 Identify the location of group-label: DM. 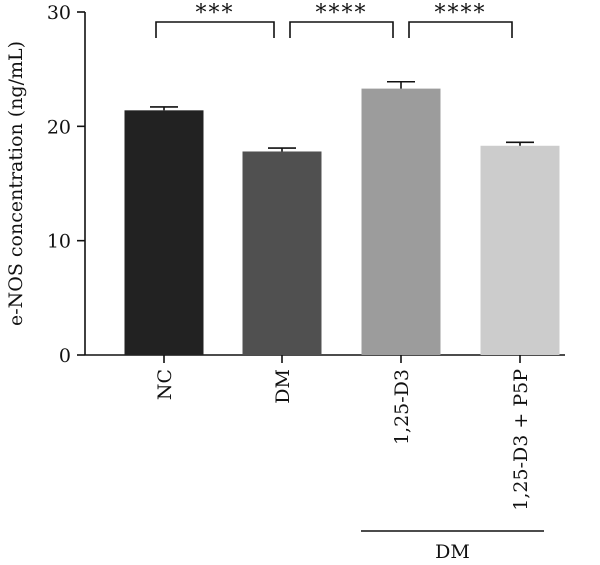
(452, 550).